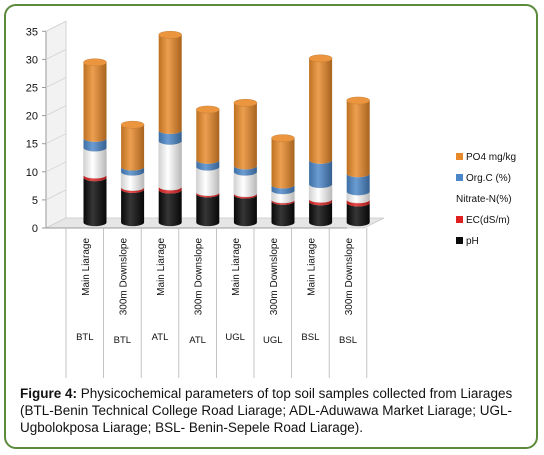  What do you see at coordinates (35, 229) in the screenshot?
I see `y-tick-label: 0` at bounding box center [35, 229].